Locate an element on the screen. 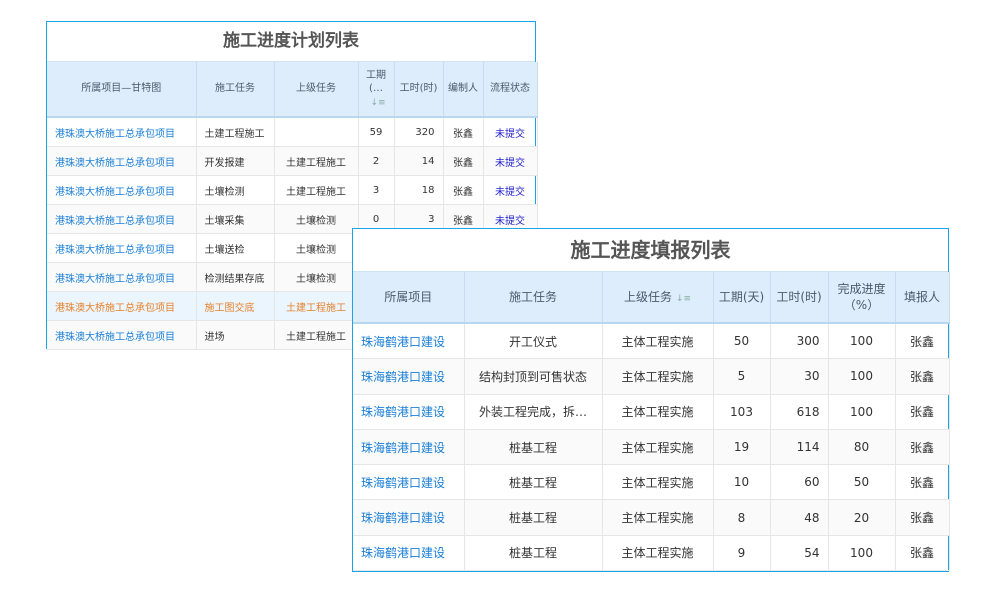 This screenshot has height=600, width=1000. table-row: 港珠澳大桥施工总承包项目 土建工程施工 59 320 张鑫 未提交 is located at coordinates (292, 132).